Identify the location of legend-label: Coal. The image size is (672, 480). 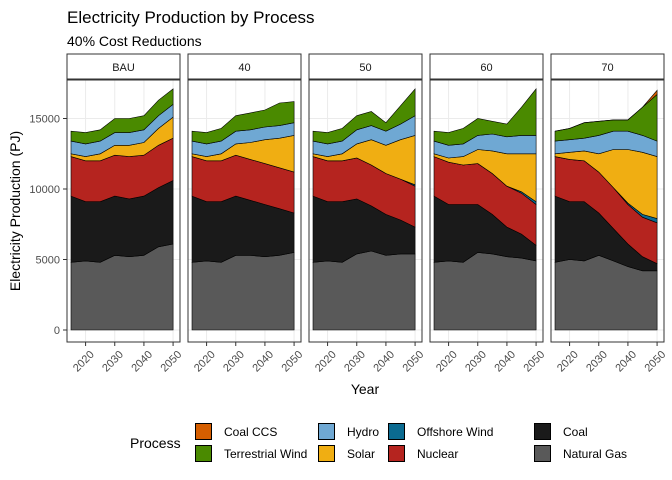
(575, 432).